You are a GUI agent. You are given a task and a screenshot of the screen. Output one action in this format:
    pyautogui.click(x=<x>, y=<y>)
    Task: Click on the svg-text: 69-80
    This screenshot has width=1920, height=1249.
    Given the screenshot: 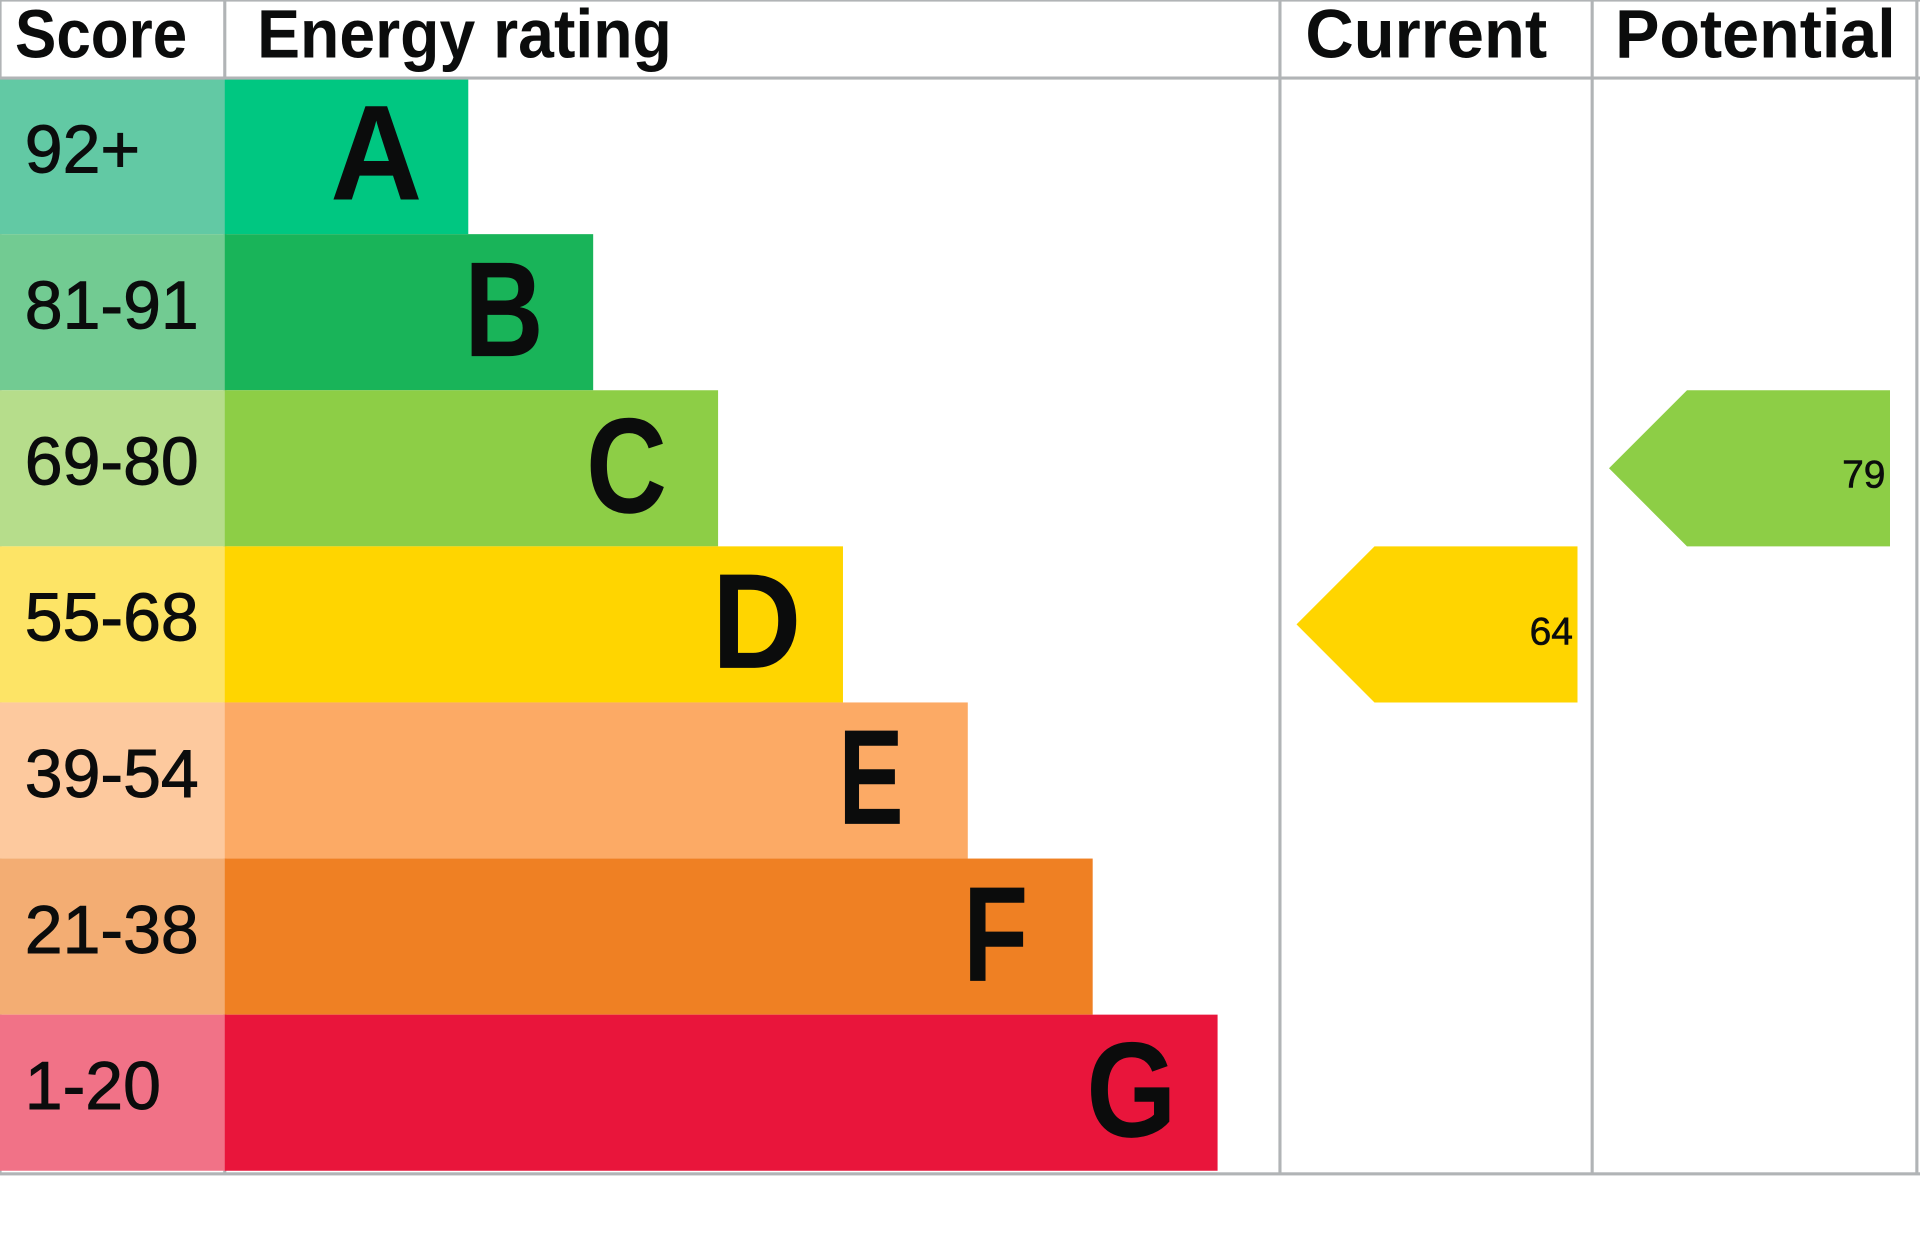 What is the action you would take?
    pyautogui.click(x=112, y=462)
    